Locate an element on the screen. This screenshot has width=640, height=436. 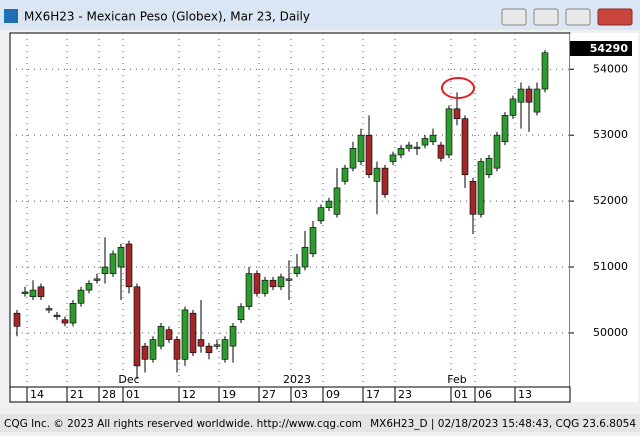
y-tick-label: 53000 is located at coordinates (610, 134).